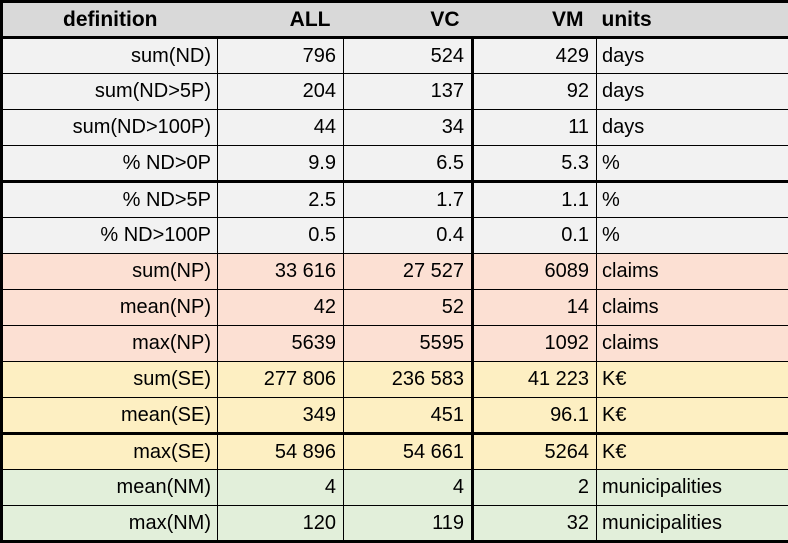 The width and height of the screenshot is (788, 543). I want to click on cell-all: 2.5, so click(281, 200).